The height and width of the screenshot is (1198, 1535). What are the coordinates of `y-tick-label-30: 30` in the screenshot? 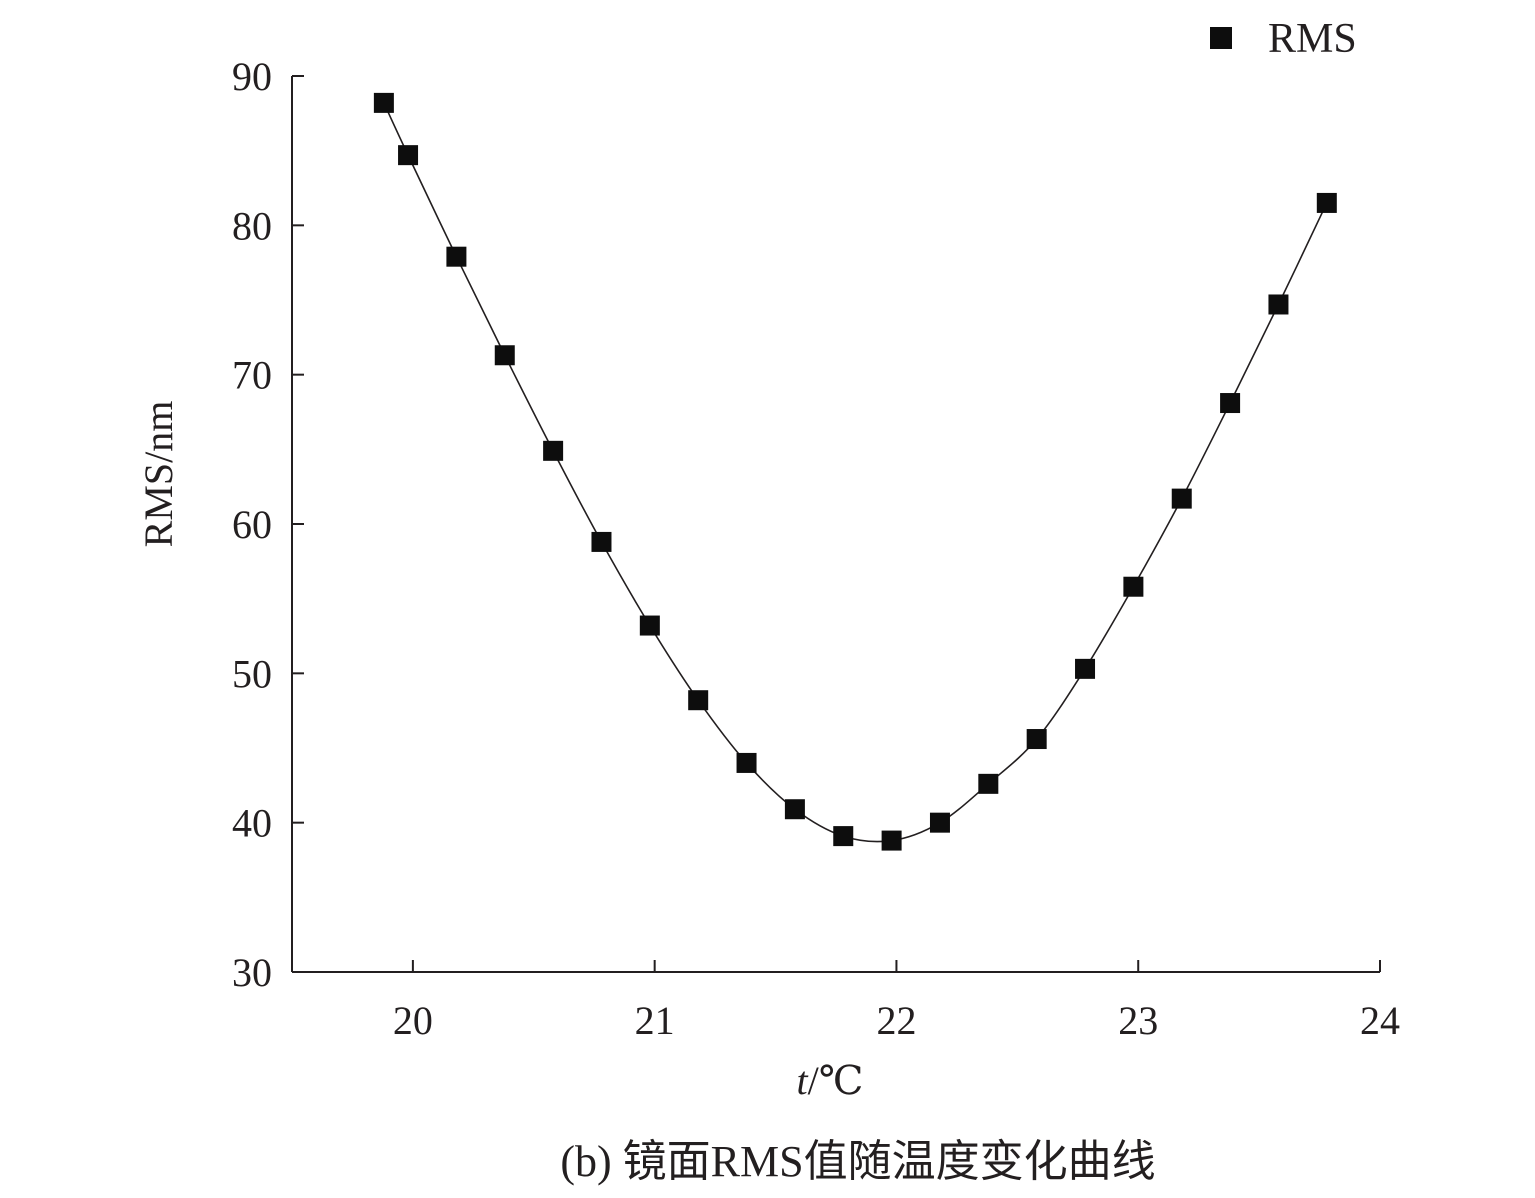 It's located at (252, 972).